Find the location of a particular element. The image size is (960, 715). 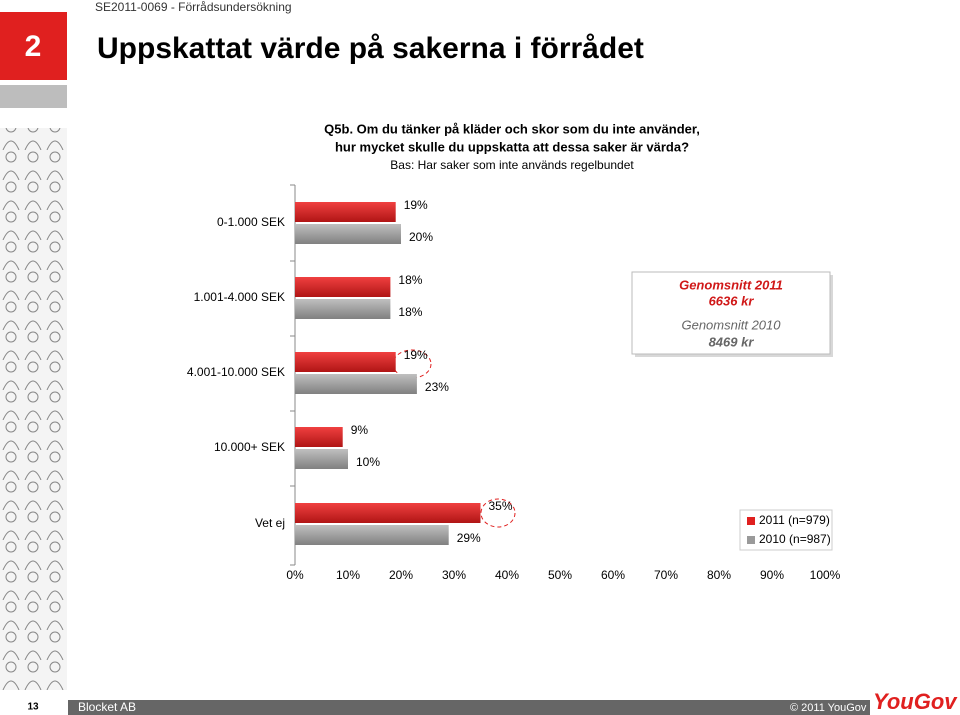

category-label: 10.000+ SEK is located at coordinates (249, 447).